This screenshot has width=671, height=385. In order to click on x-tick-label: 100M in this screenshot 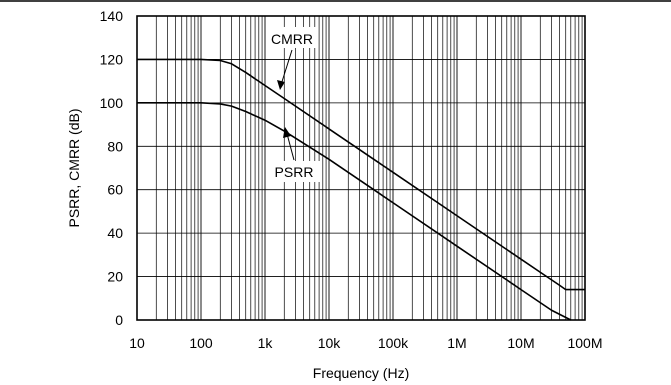, I will do `click(584, 343)`.